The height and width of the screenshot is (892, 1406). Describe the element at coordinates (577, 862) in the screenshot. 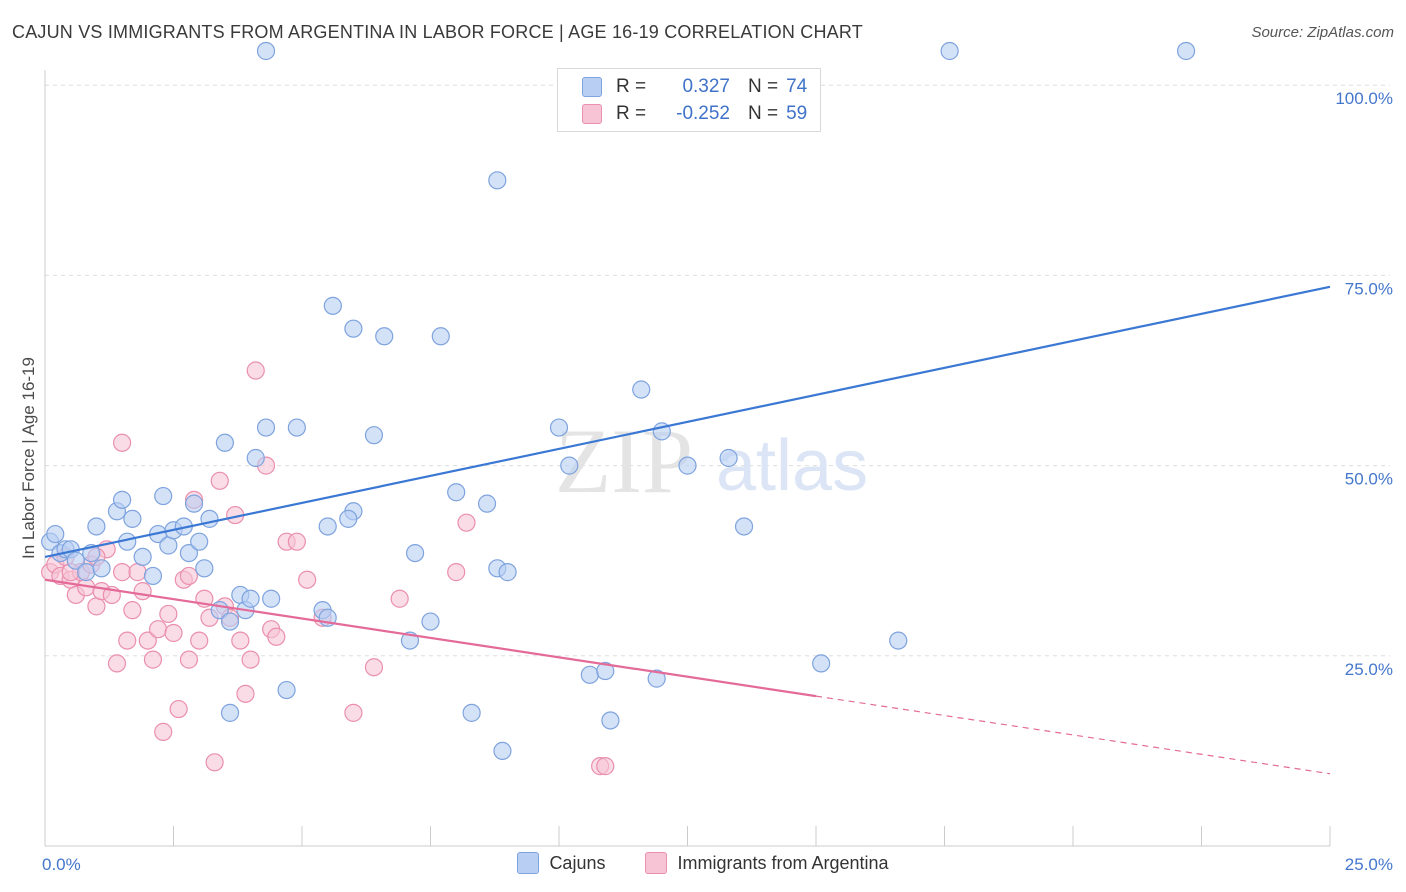

I see `legend-label-cajuns: Cajuns` at that location.